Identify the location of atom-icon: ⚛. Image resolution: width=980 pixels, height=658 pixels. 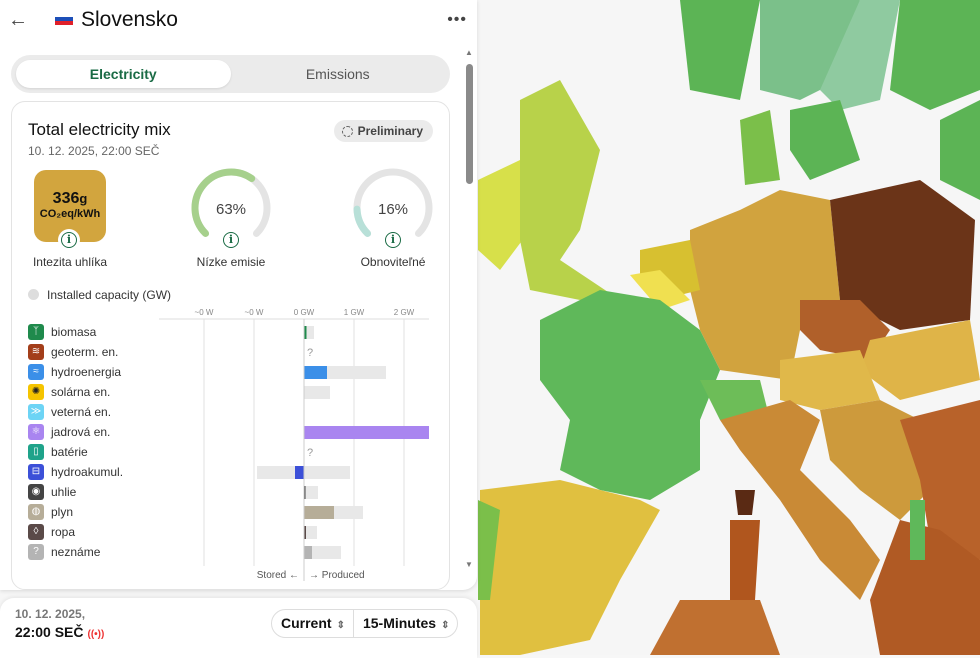
(36, 432).